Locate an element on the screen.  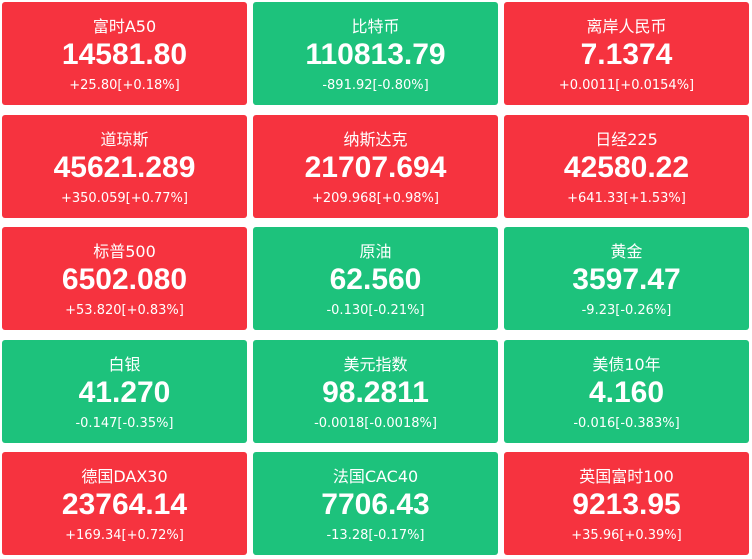
quote-value: 110813.79 is located at coordinates (375, 54).